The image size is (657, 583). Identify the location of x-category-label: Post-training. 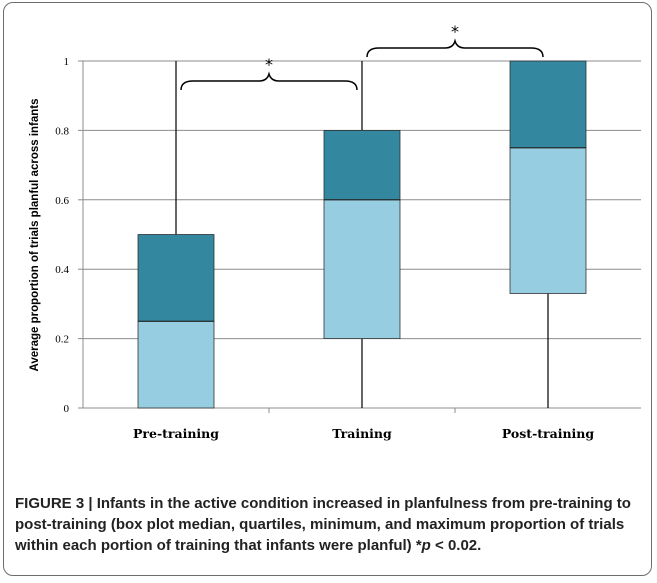
(548, 433).